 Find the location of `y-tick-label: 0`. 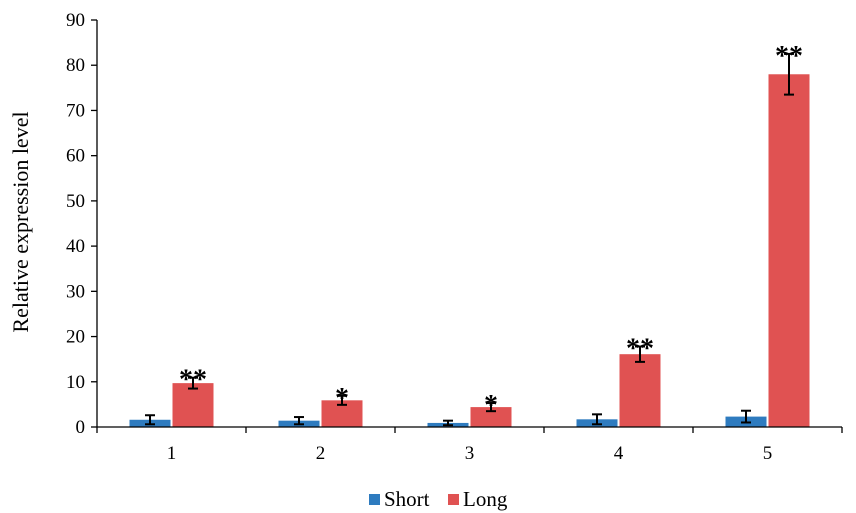

y-tick-label: 0 is located at coordinates (81, 427).